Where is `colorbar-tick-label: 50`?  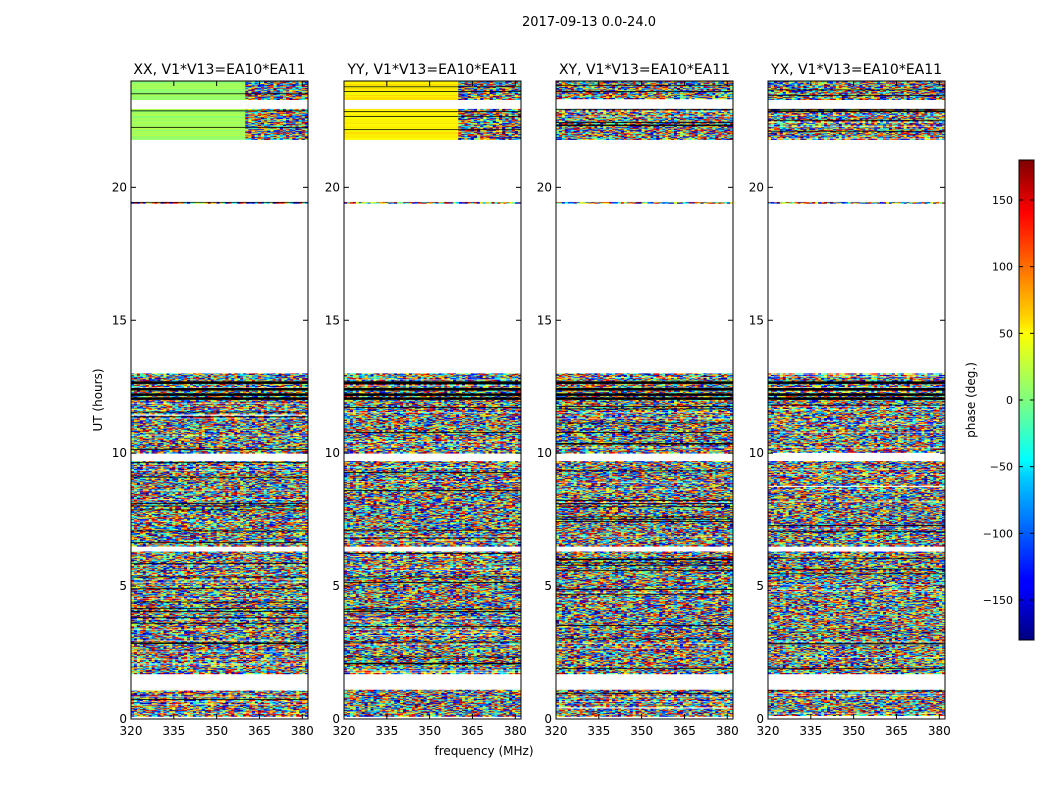
colorbar-tick-label: 50 is located at coordinates (1006, 333).